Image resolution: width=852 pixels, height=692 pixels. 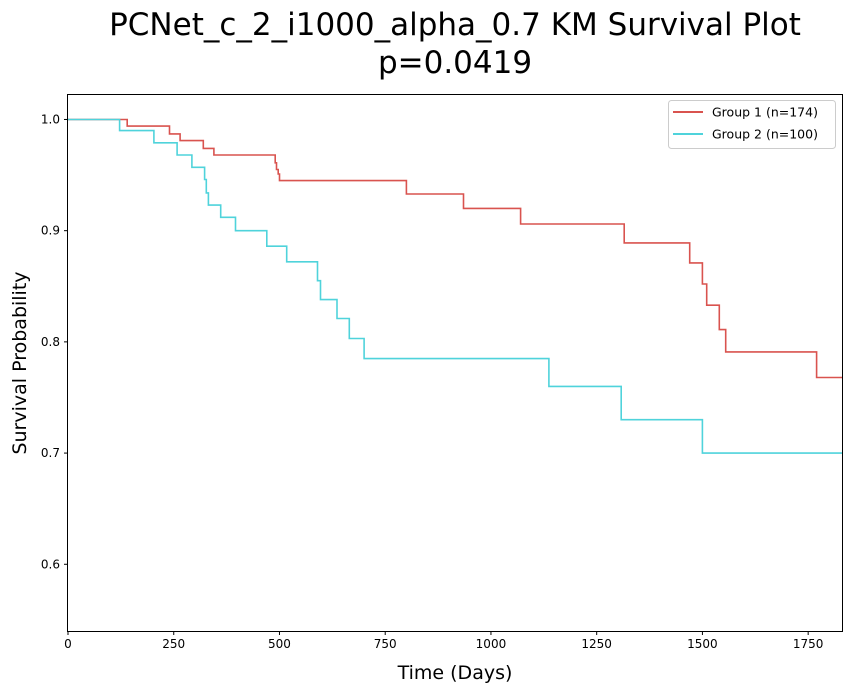 What do you see at coordinates (455, 673) in the screenshot?
I see `x-axis-label: Time (Days)` at bounding box center [455, 673].